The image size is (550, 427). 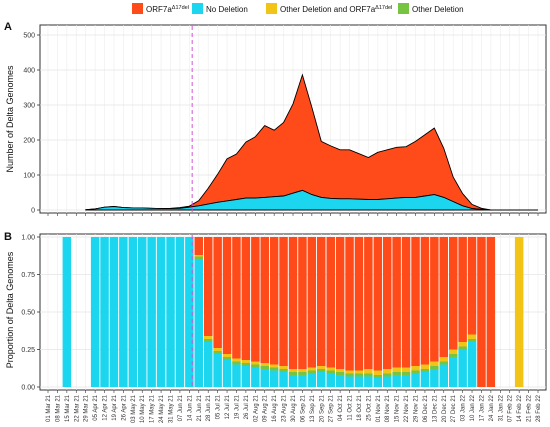 What do you see at coordinates (445, 408) in the screenshot?
I see `x-tick-label: 20 Dec 21` at bounding box center [445, 408].